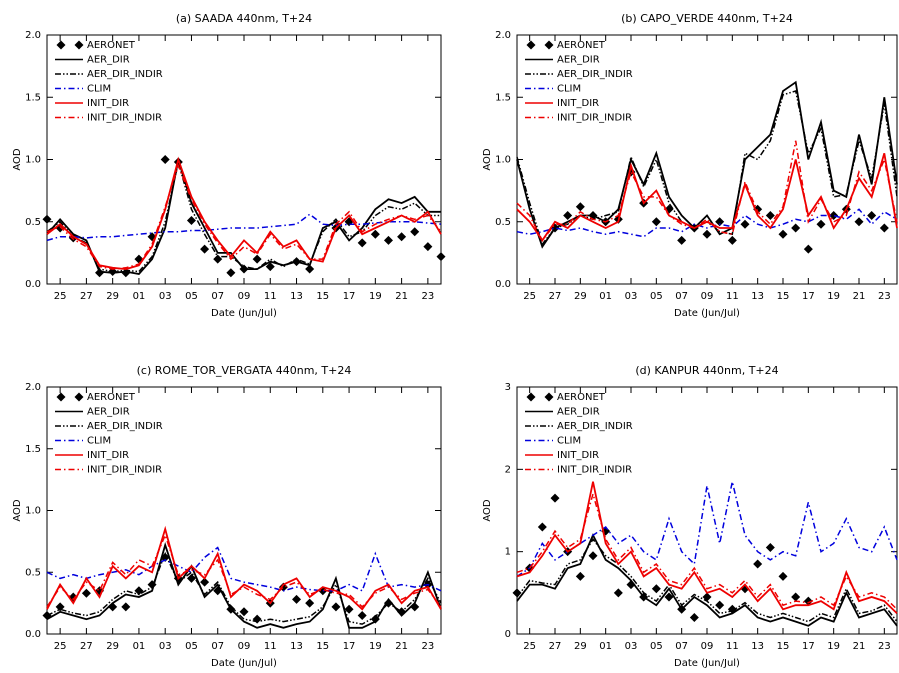 The height and width of the screenshot is (673, 899). What do you see at coordinates (86, 296) in the screenshot?
I see `x-tick-label: 27` at bounding box center [86, 296].